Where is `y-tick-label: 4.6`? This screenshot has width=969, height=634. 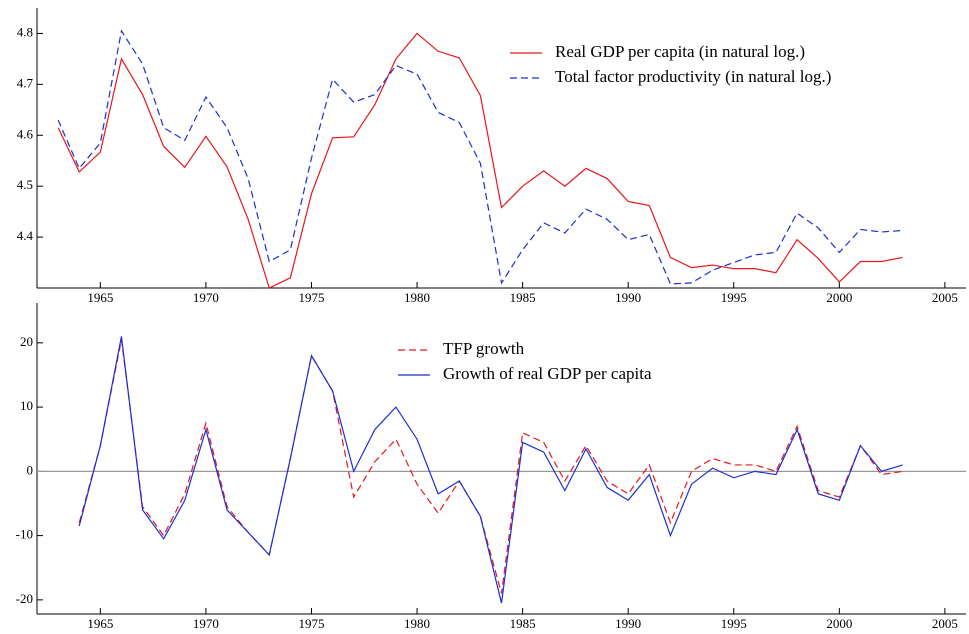 y-tick-label: 4.6 is located at coordinates (25, 133).